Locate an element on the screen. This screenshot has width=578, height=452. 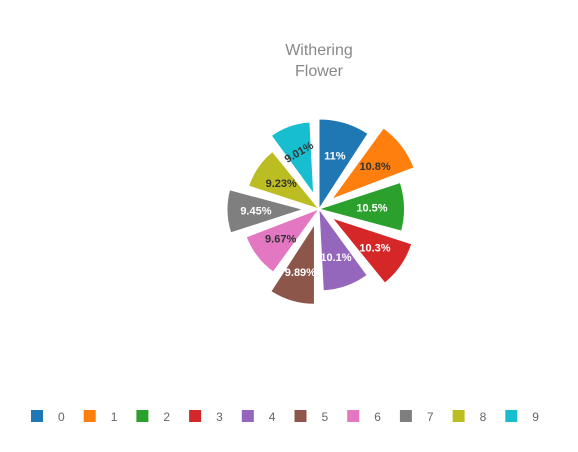
legend-item-1: 1 is located at coordinates (100, 417).